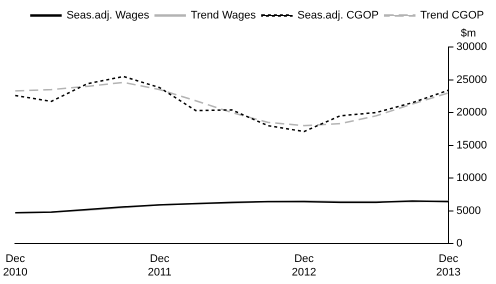 The image size is (496, 284). Describe the element at coordinates (338, 16) in the screenshot. I see `legend-label: Seas.adj. CGOP` at that location.